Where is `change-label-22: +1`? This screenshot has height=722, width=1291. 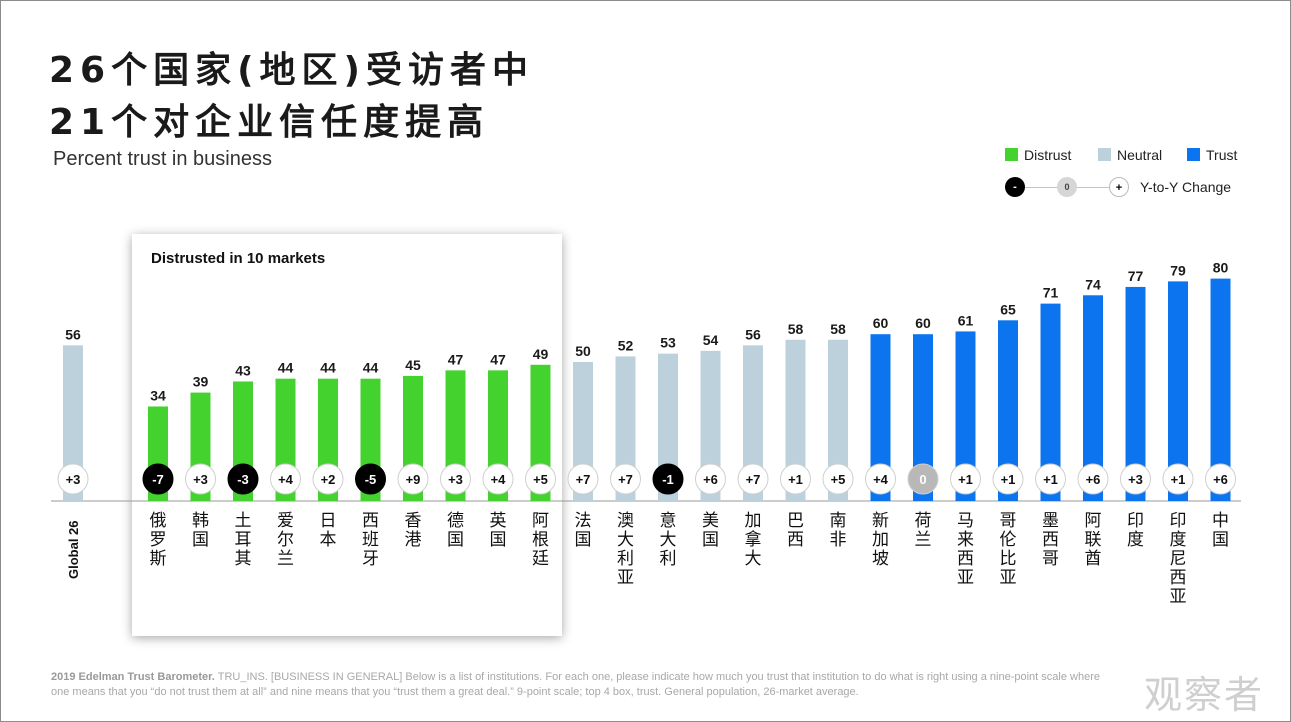
change-label-22: +1 is located at coordinates (1008, 479).